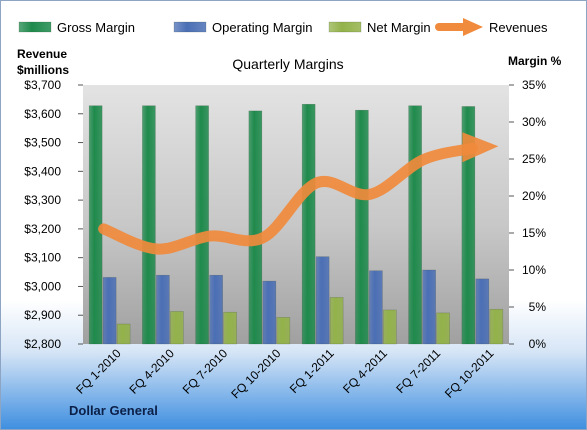 This screenshot has height=430, width=587. Describe the element at coordinates (418, 371) in the screenshot. I see `x-axis-tick-label: FQ 7-2011` at that location.